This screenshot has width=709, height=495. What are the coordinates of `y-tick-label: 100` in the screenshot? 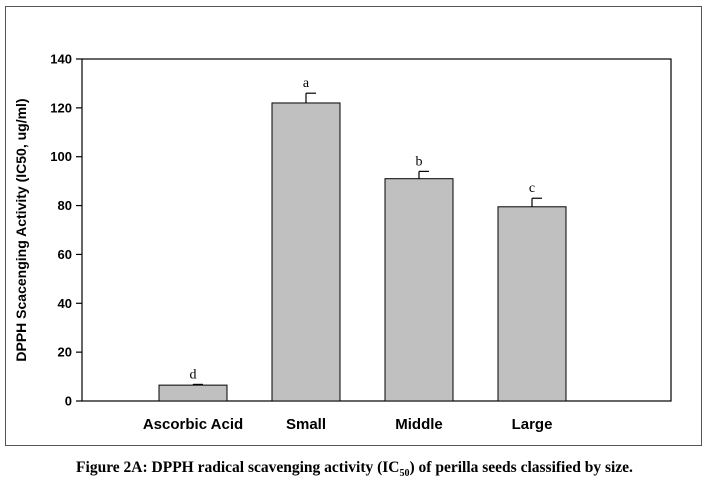 It's located at (61, 156).